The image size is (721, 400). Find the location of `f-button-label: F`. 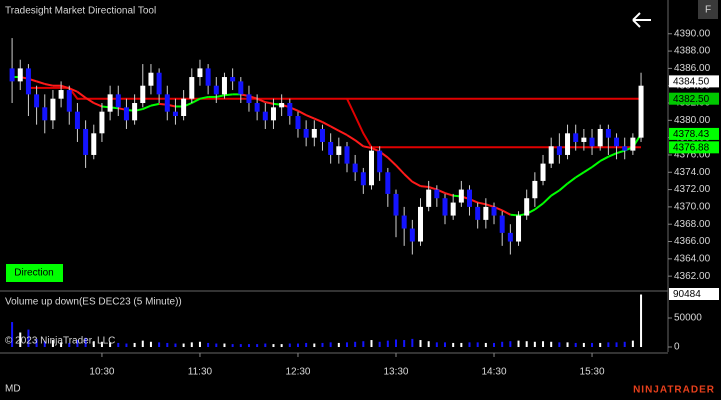

f-button-label: F is located at coordinates (708, 10).